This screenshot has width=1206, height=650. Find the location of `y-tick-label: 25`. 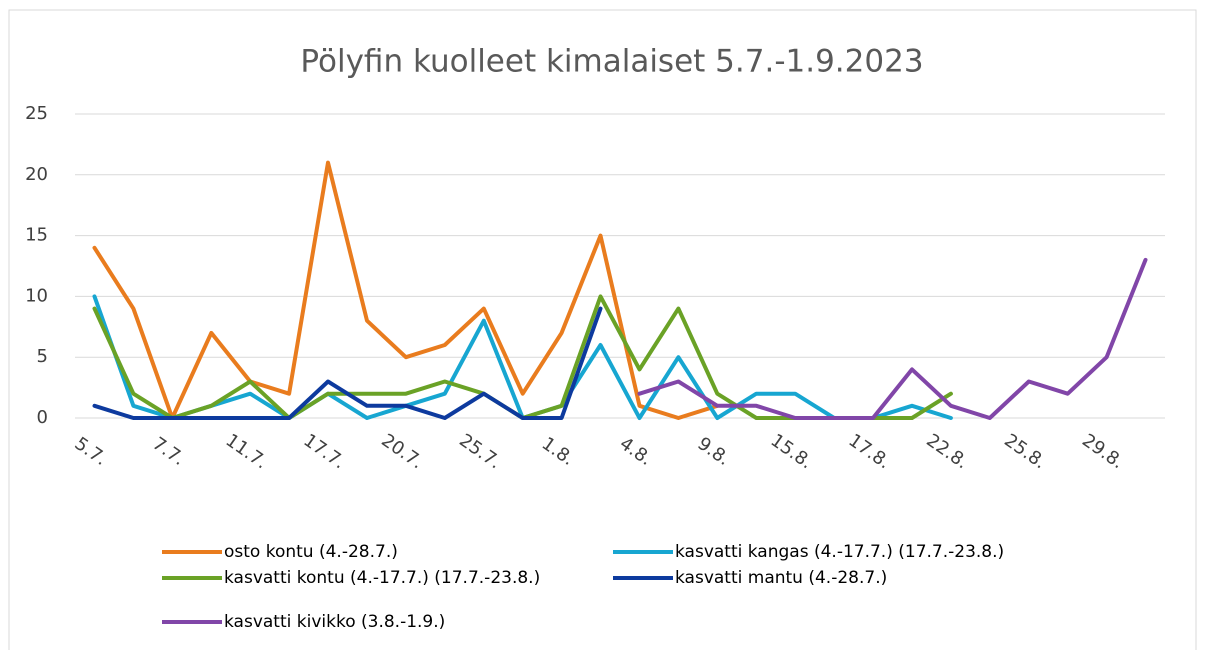

y-tick-label: 25 is located at coordinates (36, 113).